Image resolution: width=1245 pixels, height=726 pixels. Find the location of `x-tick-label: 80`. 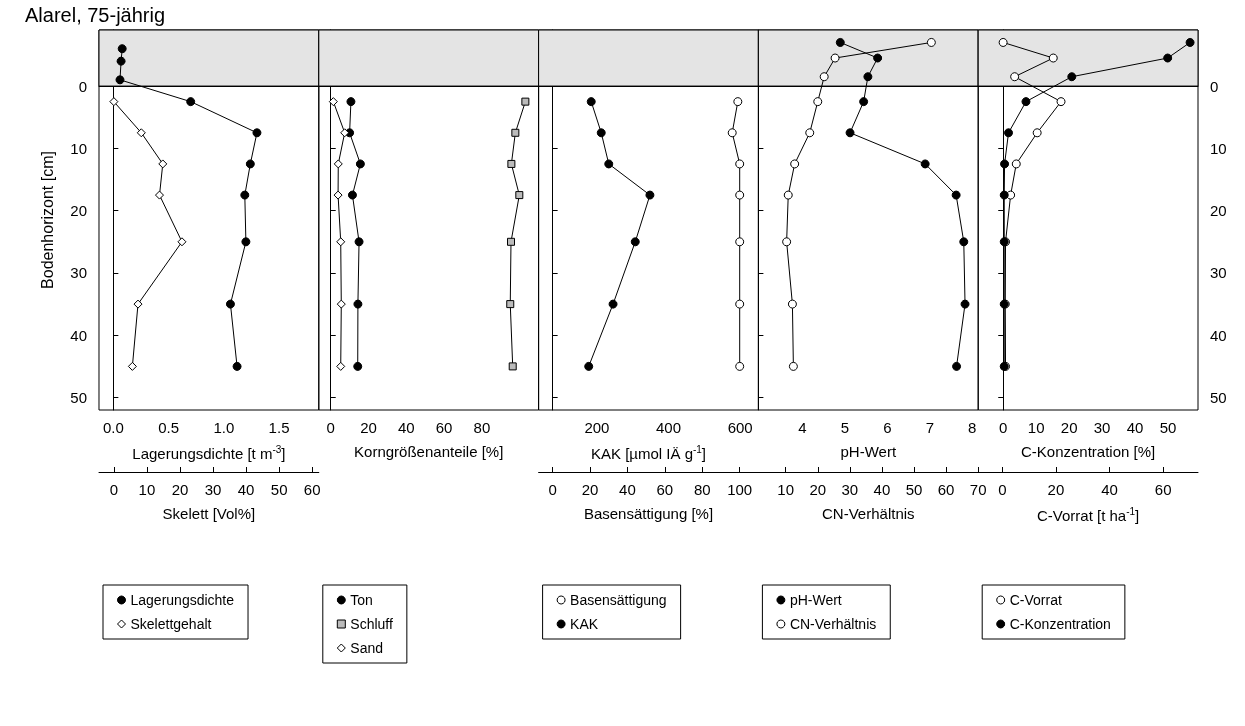

x-tick-label: 80 is located at coordinates (482, 427).